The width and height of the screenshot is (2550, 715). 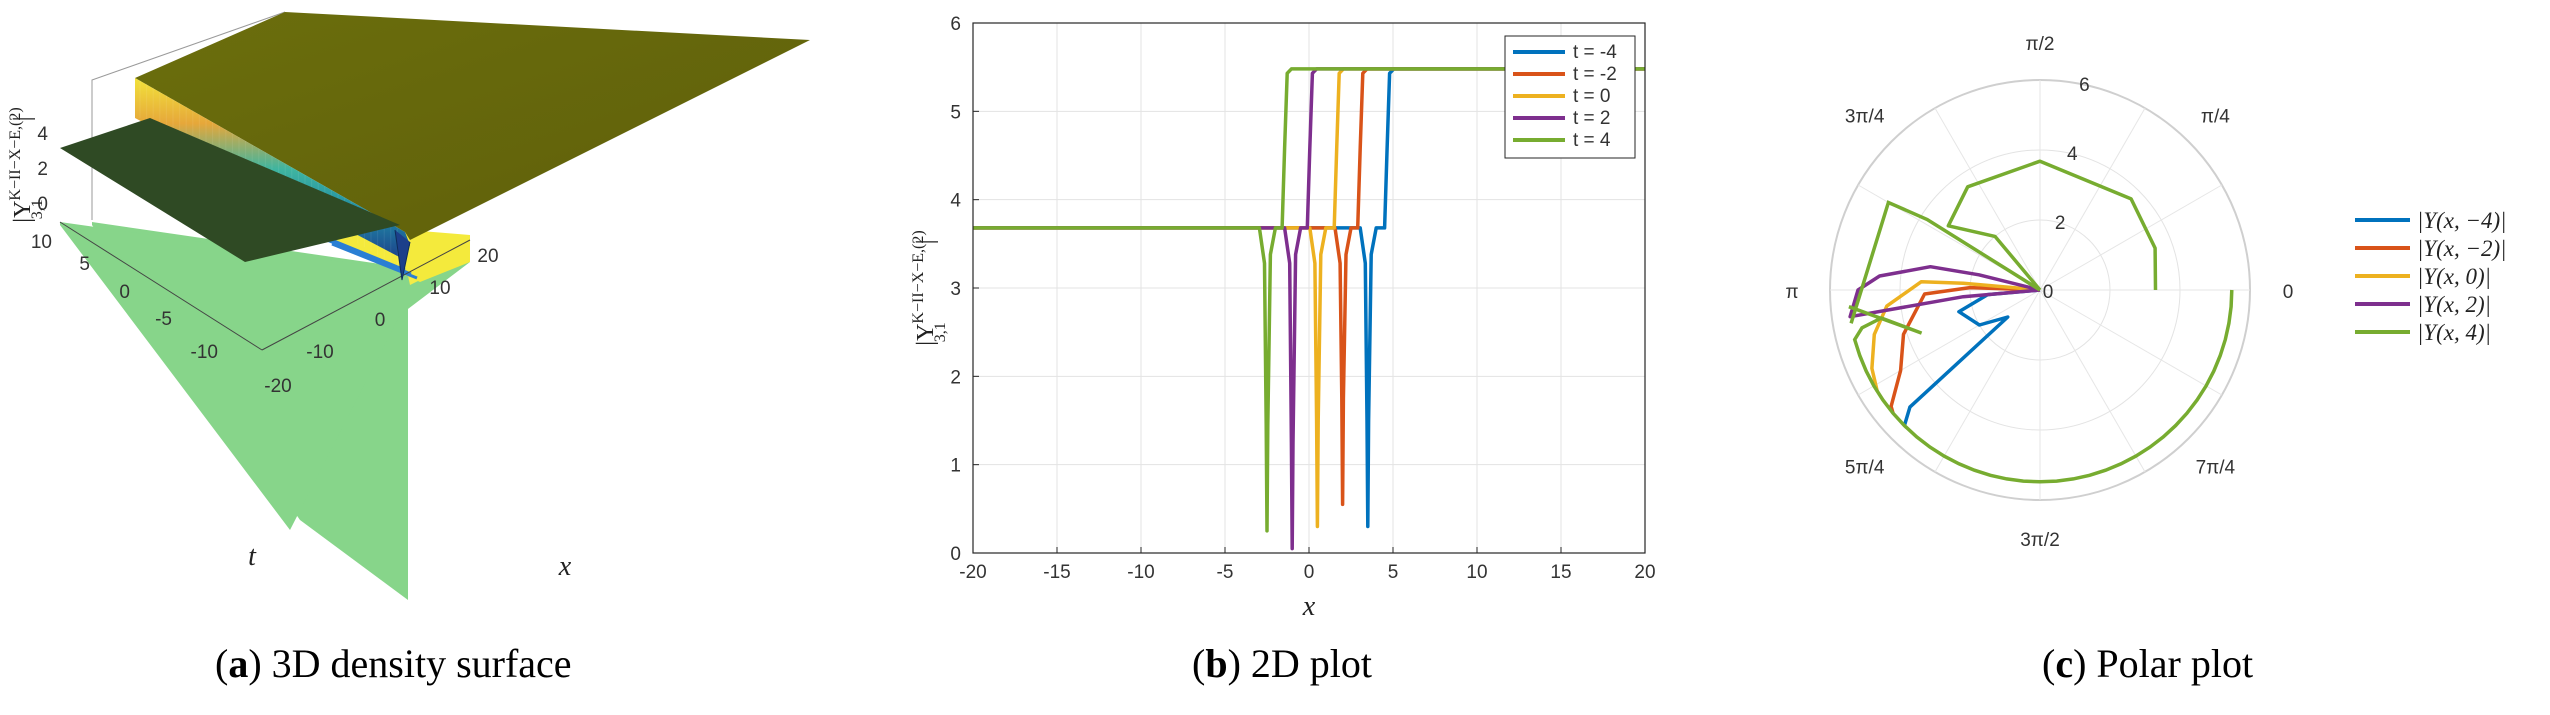 What do you see at coordinates (2454, 276) in the screenshot?
I see `polar-legend-label: |Υ(x, 0)|` at bounding box center [2454, 276].